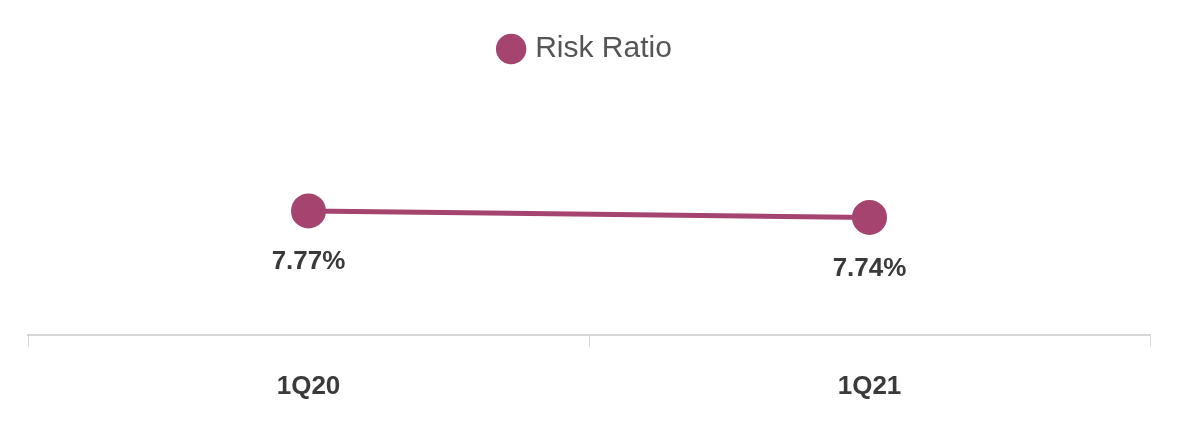 This screenshot has height=438, width=1178. What do you see at coordinates (308, 260) in the screenshot?
I see `data-label: 7.77%` at bounding box center [308, 260].